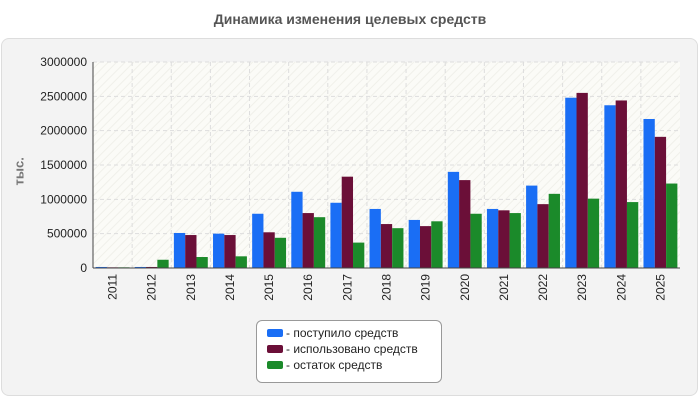  What do you see at coordinates (163, 263) in the screenshot?
I see `bar-remainder-2012` at bounding box center [163, 263].